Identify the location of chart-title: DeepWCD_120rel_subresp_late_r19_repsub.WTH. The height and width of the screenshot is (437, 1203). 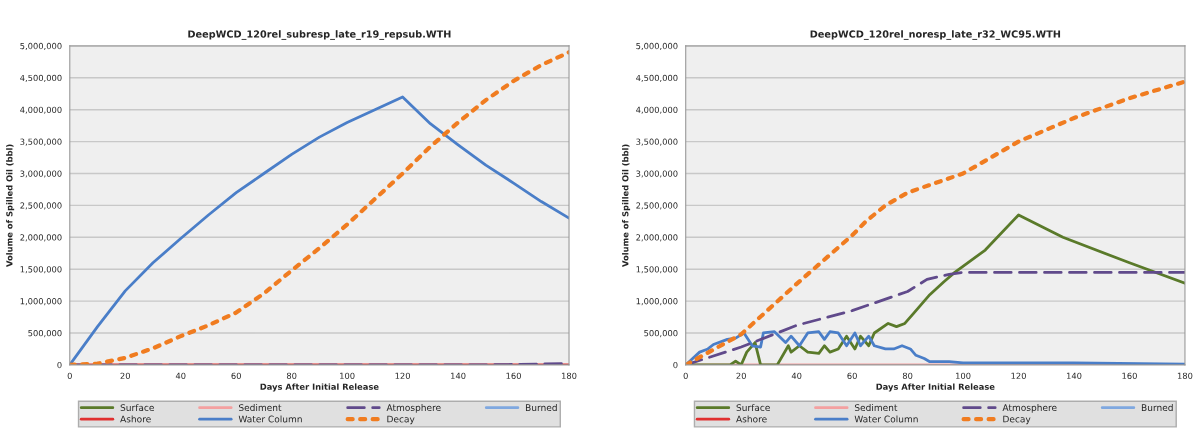
(319, 35).